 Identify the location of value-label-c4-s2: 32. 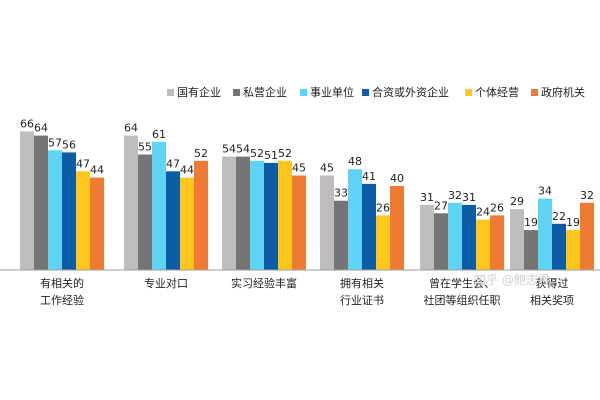
(455, 195).